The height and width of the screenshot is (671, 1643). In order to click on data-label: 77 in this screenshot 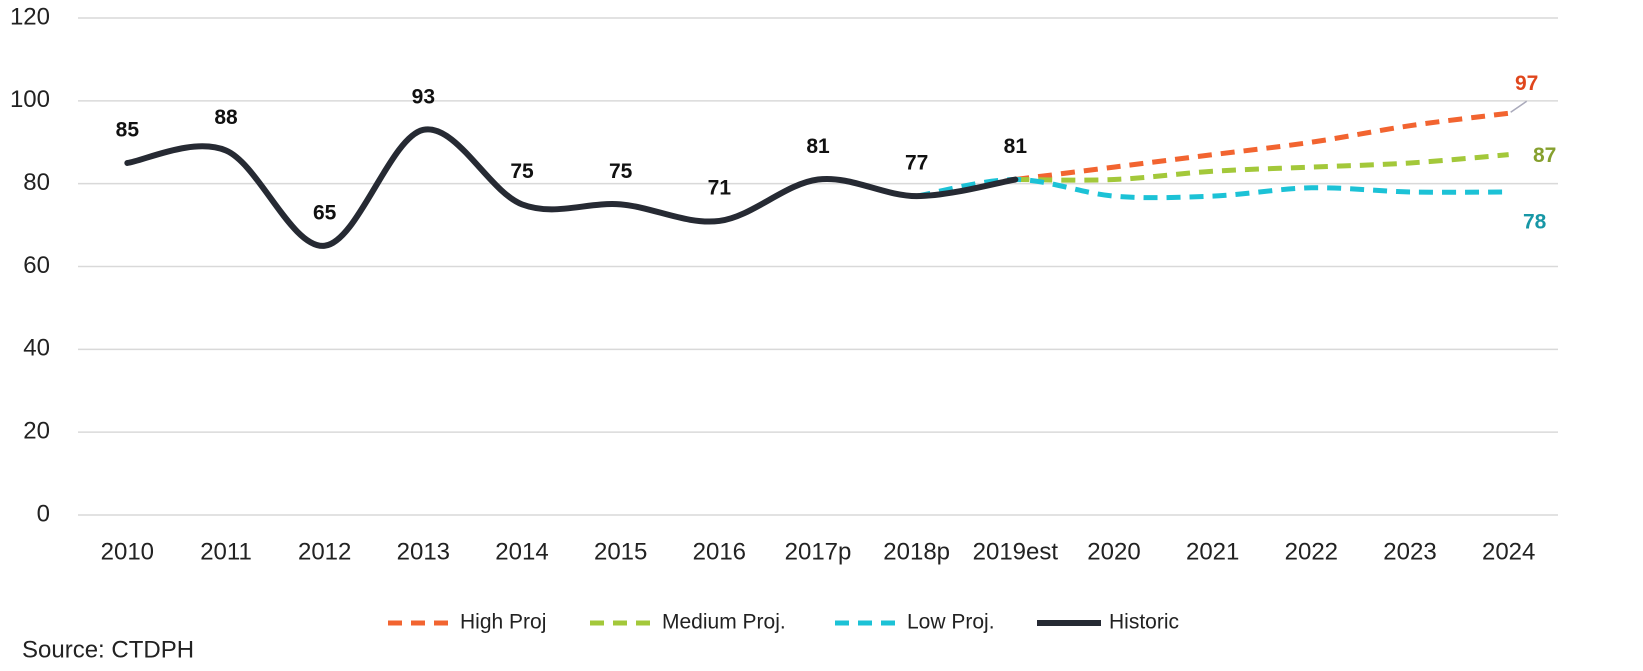, I will do `click(916, 163)`.